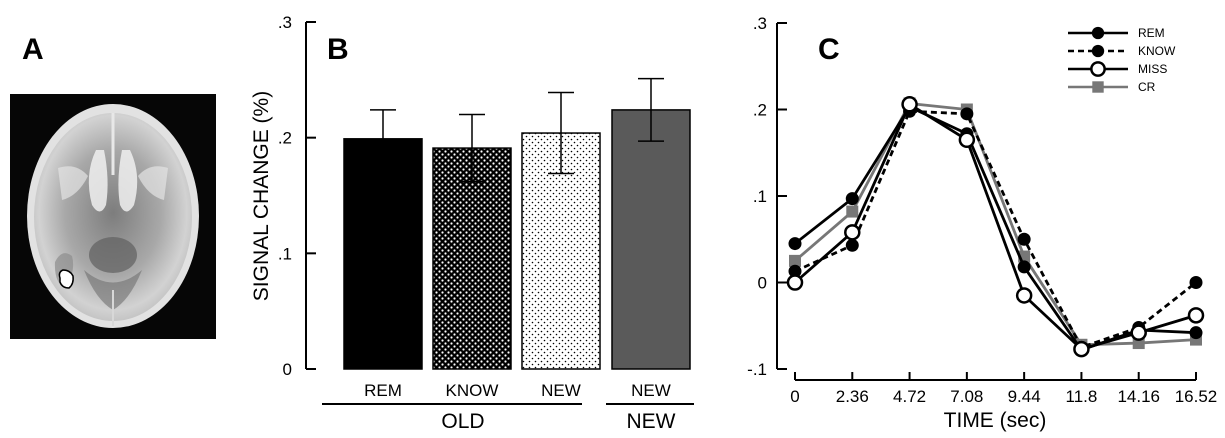 The image size is (1225, 438). I want to click on legend-marker-cr, so click(1098, 87).